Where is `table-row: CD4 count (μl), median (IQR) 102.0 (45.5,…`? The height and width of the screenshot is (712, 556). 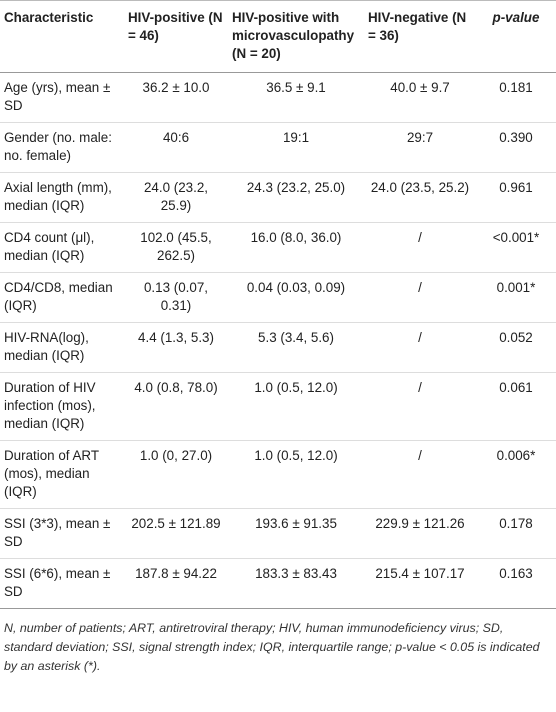 table-row: CD4 count (μl), median (IQR) 102.0 (45.5,… is located at coordinates (278, 247).